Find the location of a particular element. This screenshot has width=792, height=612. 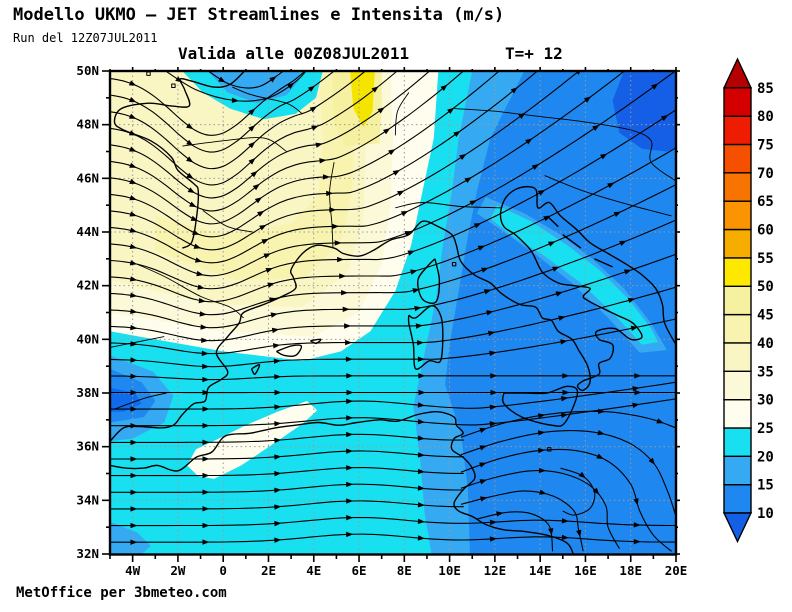

x-axis-label: 8E is located at coordinates (404, 570).